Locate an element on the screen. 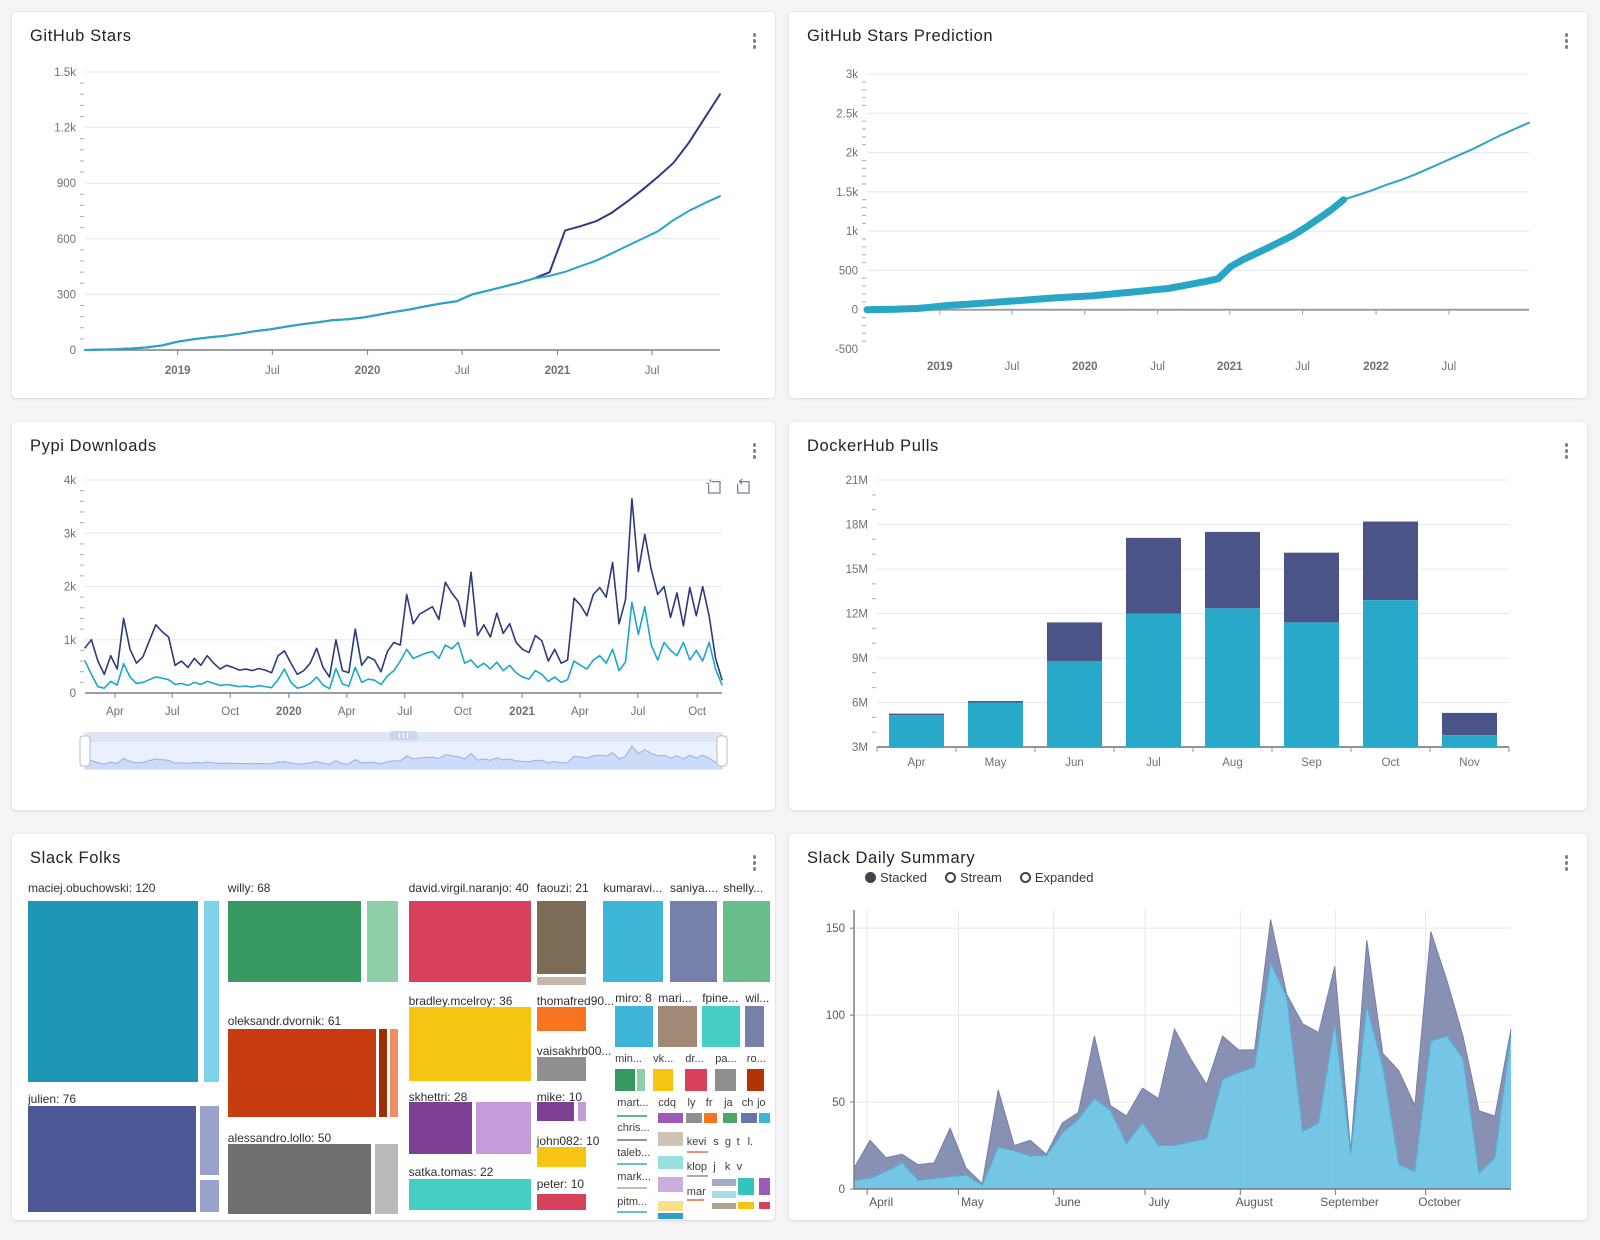 The height and width of the screenshot is (1240, 1600). treemap-label: j is located at coordinates (714, 1166).